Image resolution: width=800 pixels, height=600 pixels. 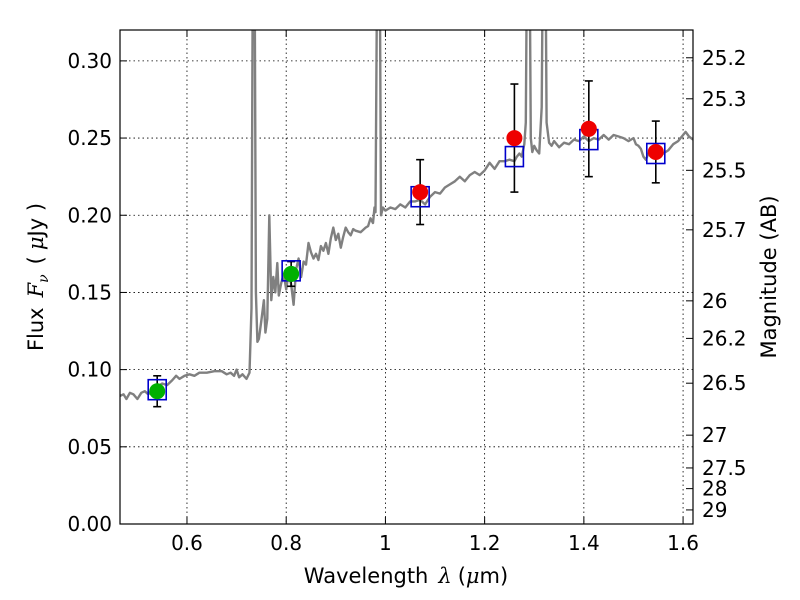 I want to click on x-tick-label: 1.2, so click(x=485, y=543).